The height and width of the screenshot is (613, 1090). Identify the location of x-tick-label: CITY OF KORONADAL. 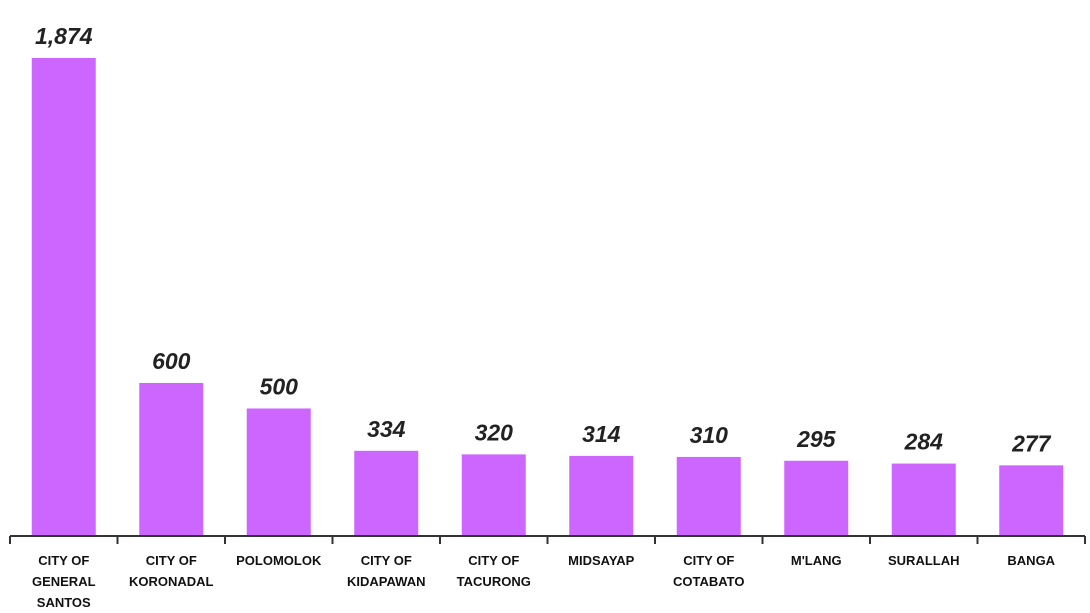
(171, 571).